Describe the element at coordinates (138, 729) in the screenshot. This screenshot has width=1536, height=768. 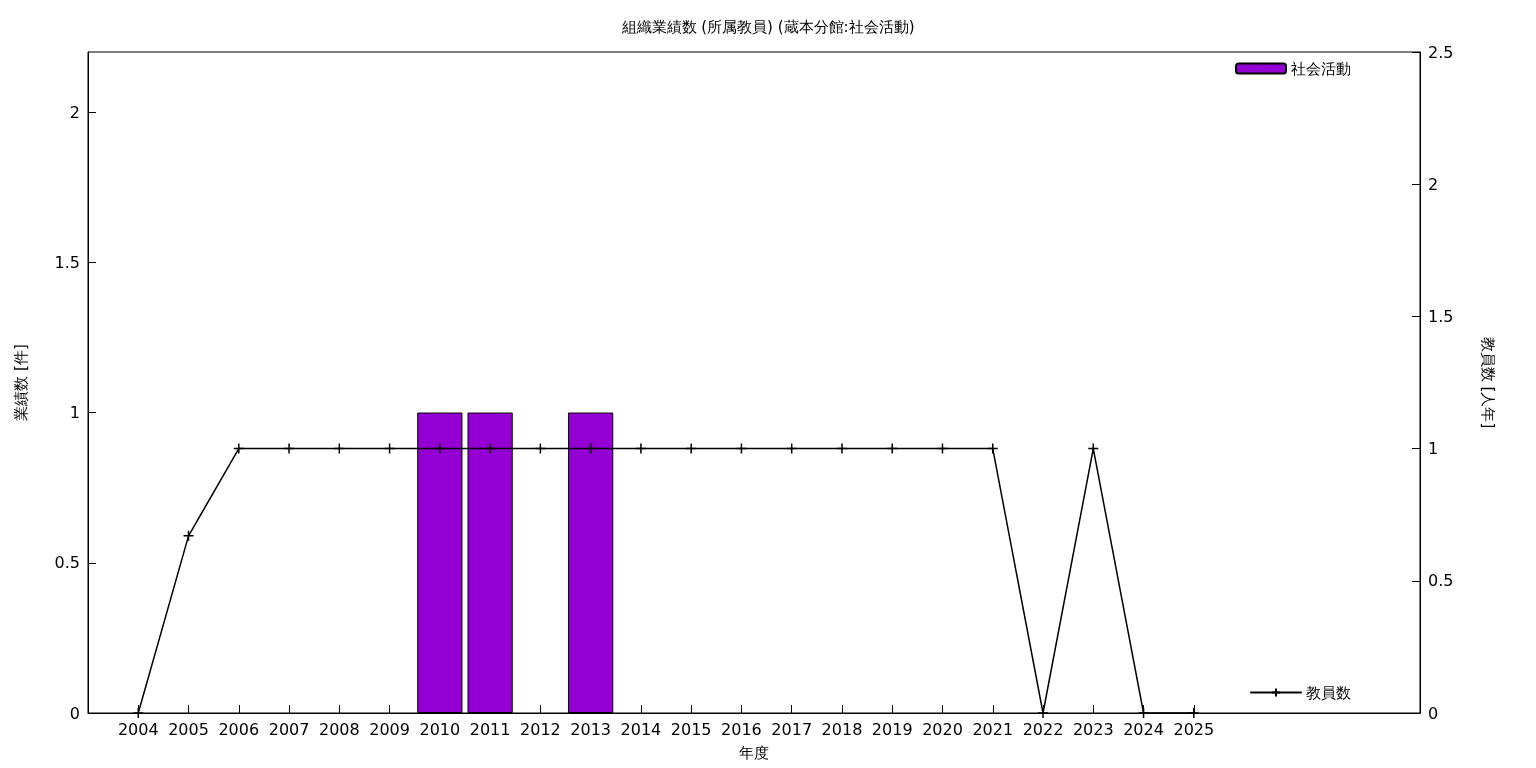
I see `x-tick-label: 2004` at that location.